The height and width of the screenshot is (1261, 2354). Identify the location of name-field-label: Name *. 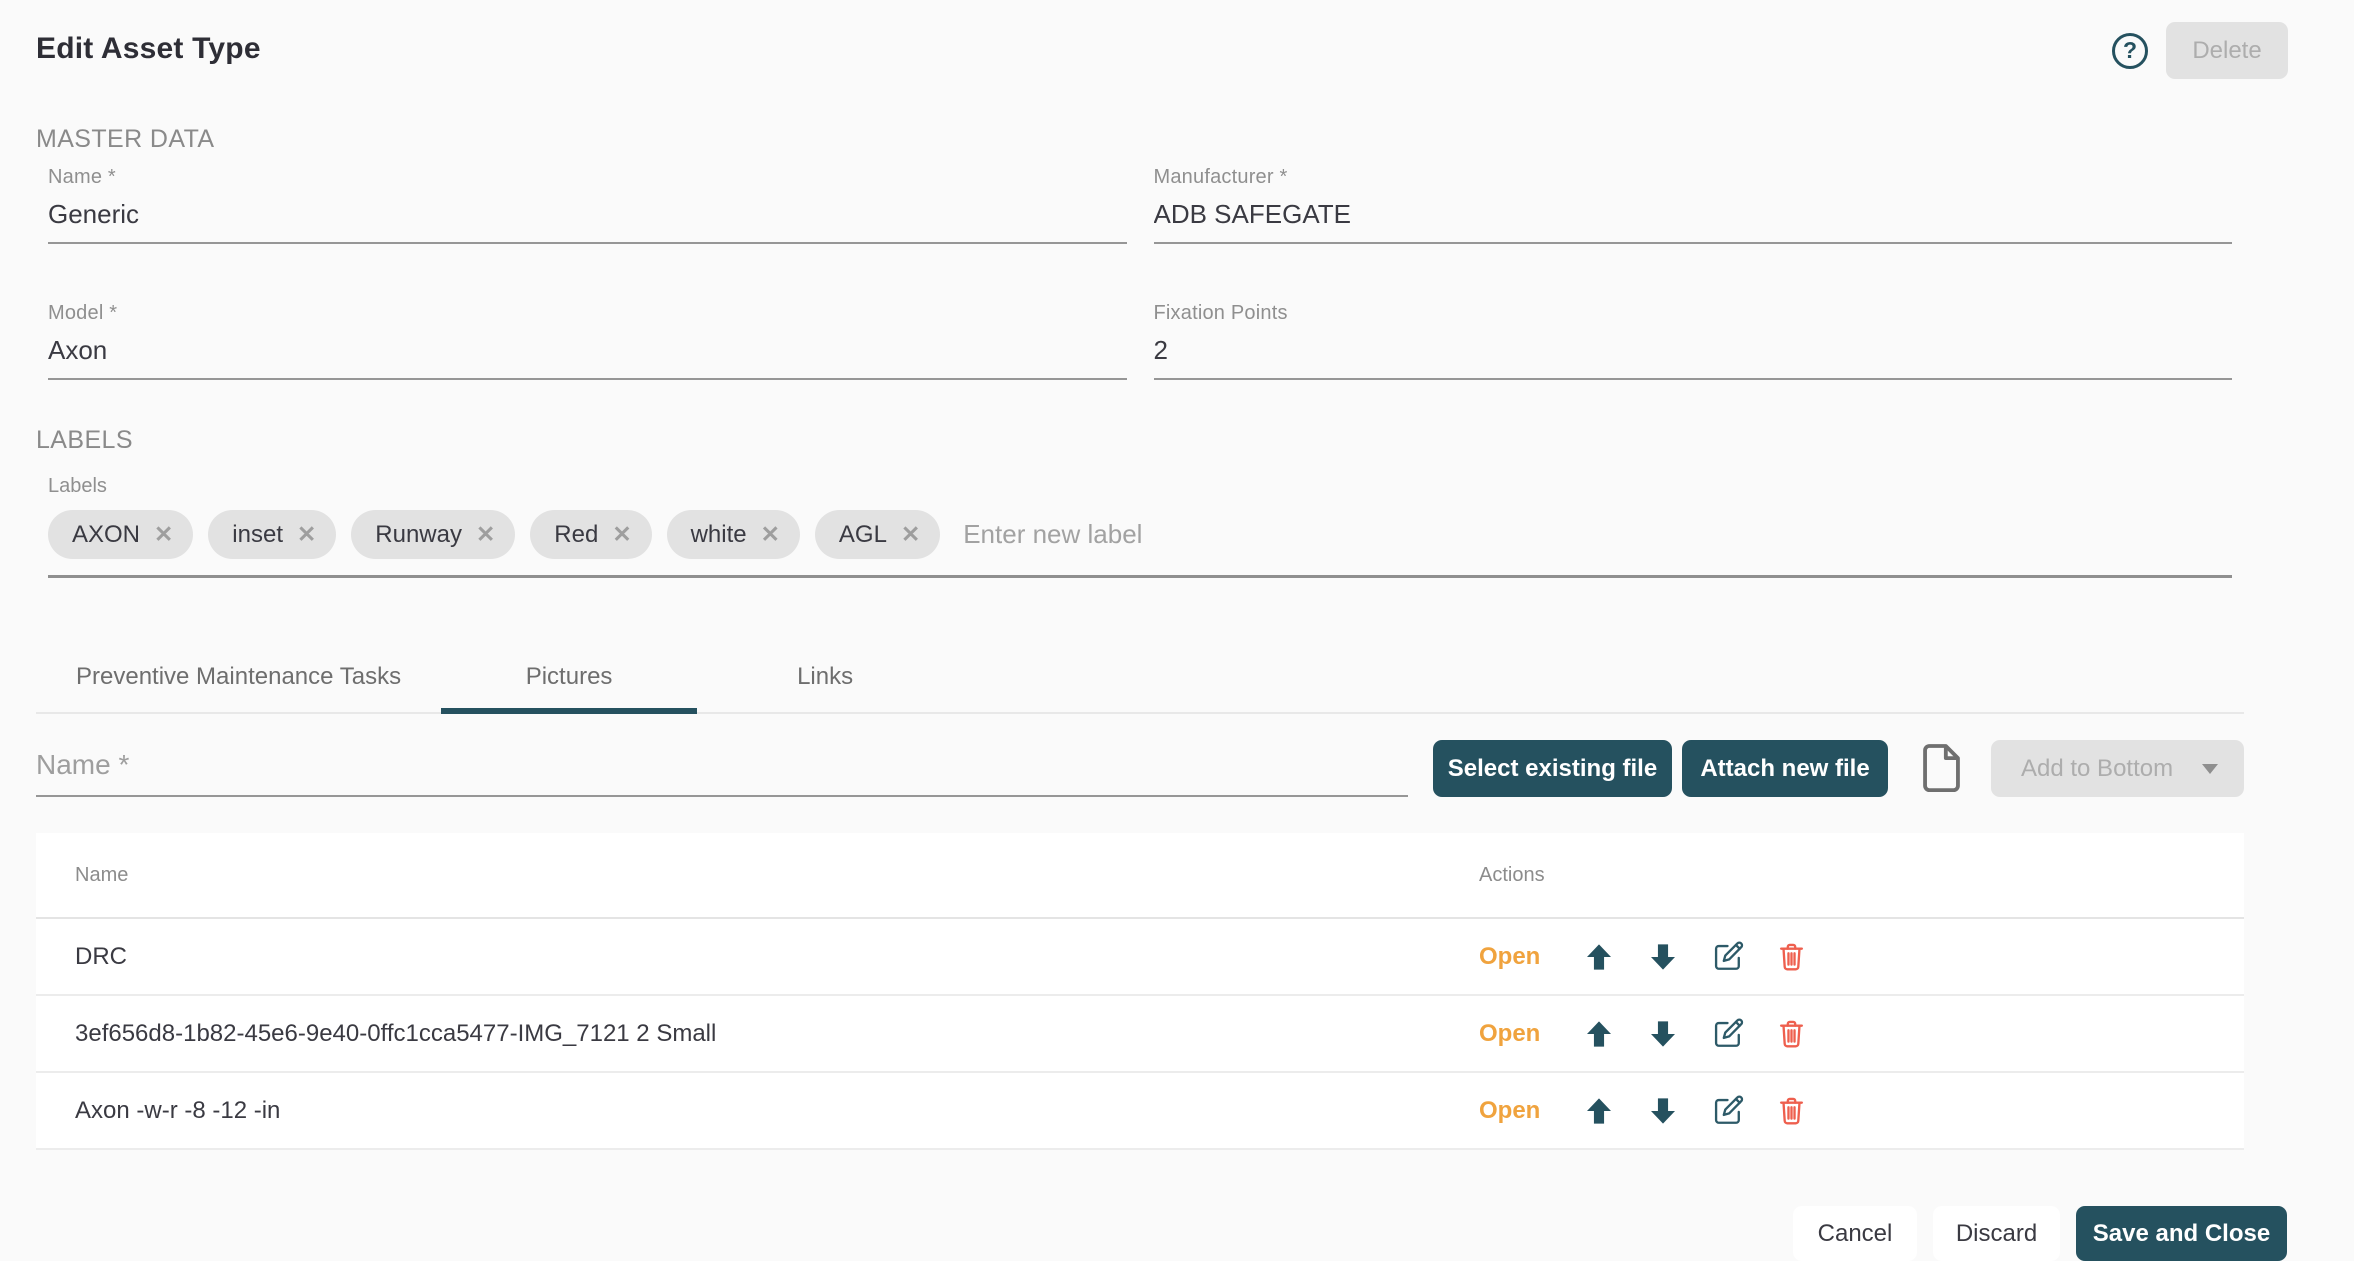
(82, 177).